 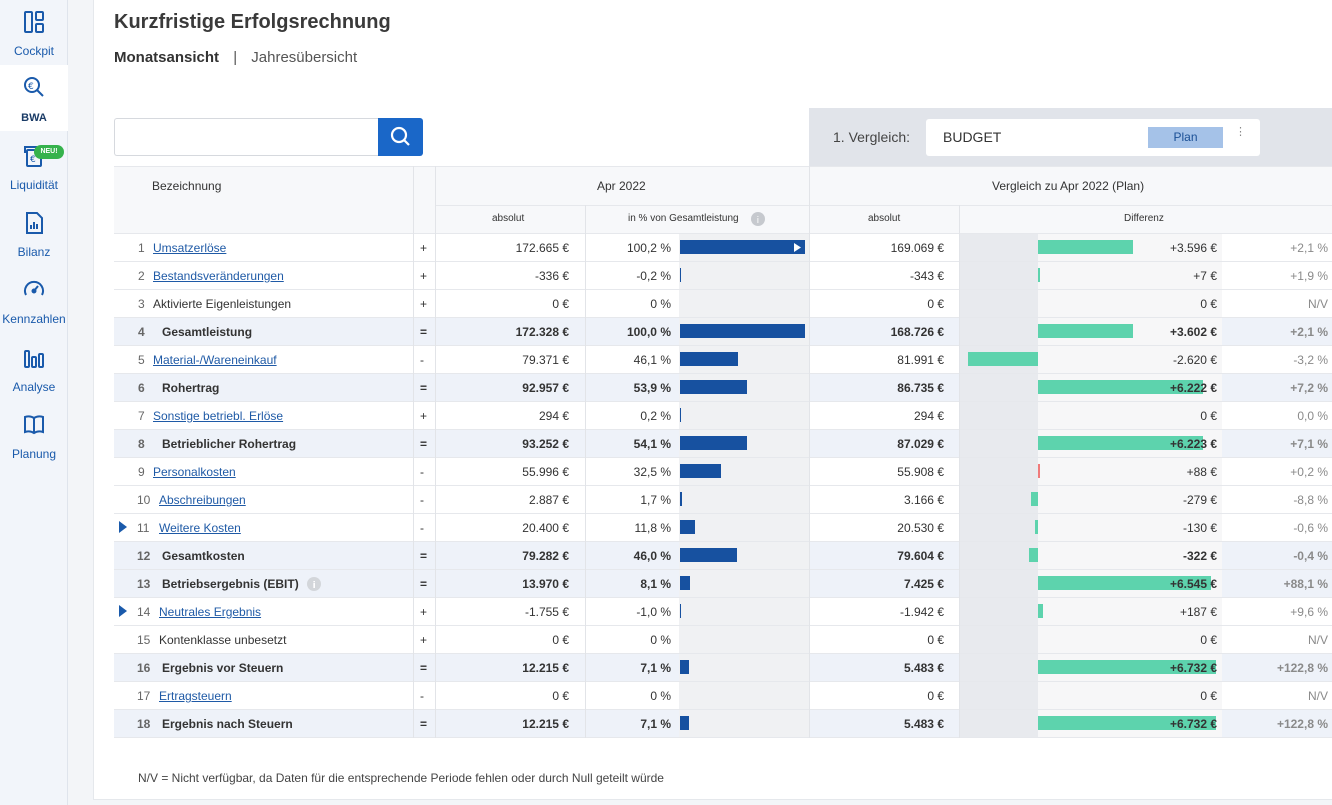 What do you see at coordinates (660, 640) in the screenshot?
I see `row-percent: 0 %` at bounding box center [660, 640].